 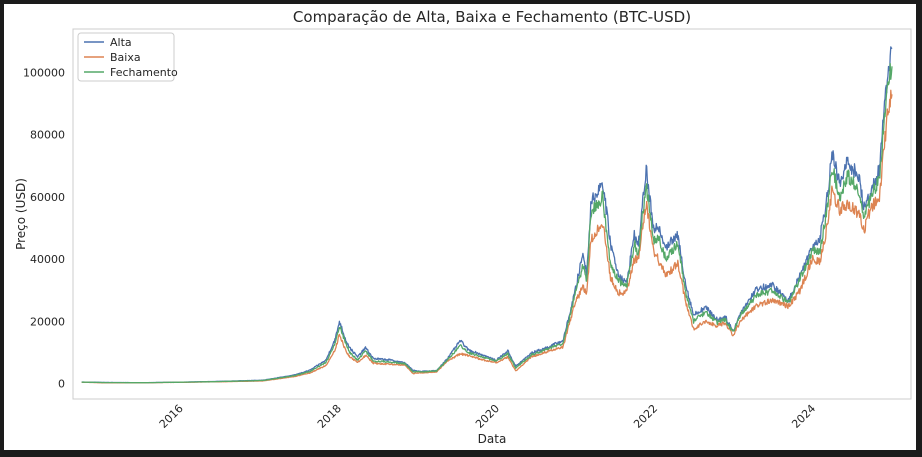 I want to click on y-tick-label: 20000, so click(x=47, y=321).